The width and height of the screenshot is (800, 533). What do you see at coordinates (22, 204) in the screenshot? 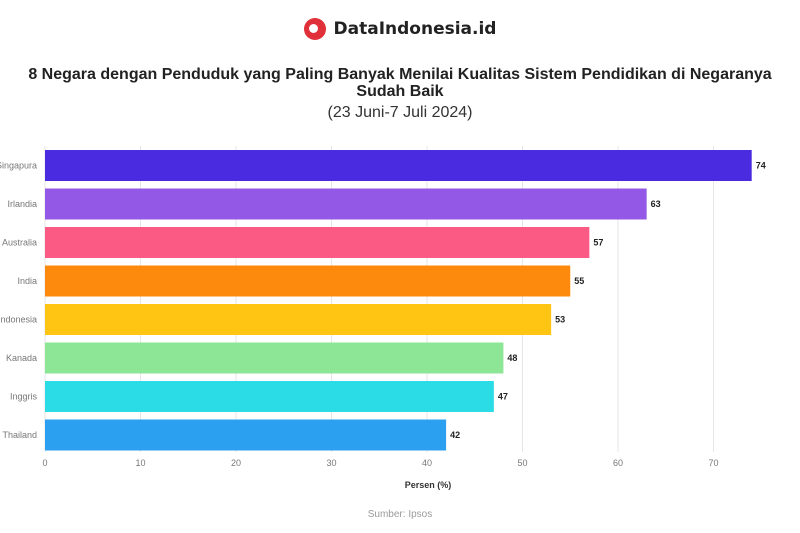
I see `category-label: Irlandia` at bounding box center [22, 204].